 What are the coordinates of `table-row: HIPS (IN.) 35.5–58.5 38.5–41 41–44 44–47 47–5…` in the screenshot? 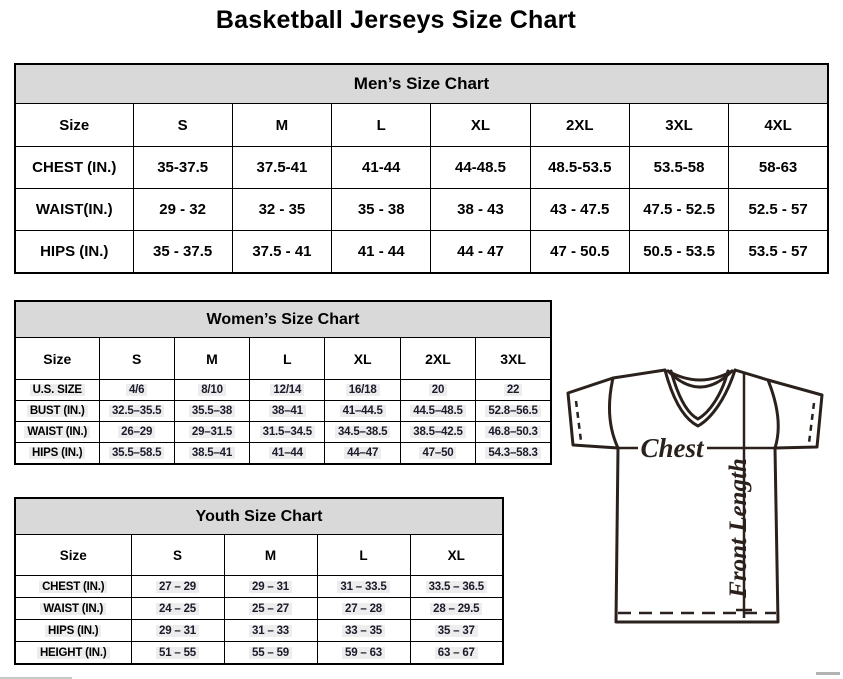 It's located at (283, 453).